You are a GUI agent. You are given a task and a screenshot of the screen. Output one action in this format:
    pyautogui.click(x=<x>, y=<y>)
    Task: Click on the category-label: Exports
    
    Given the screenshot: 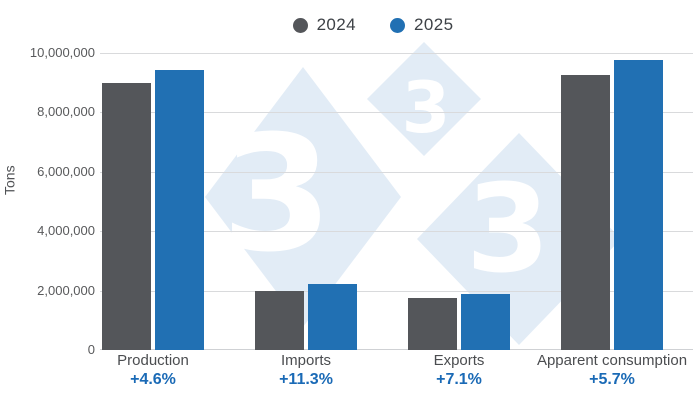 What is the action you would take?
    pyautogui.click(x=459, y=360)
    